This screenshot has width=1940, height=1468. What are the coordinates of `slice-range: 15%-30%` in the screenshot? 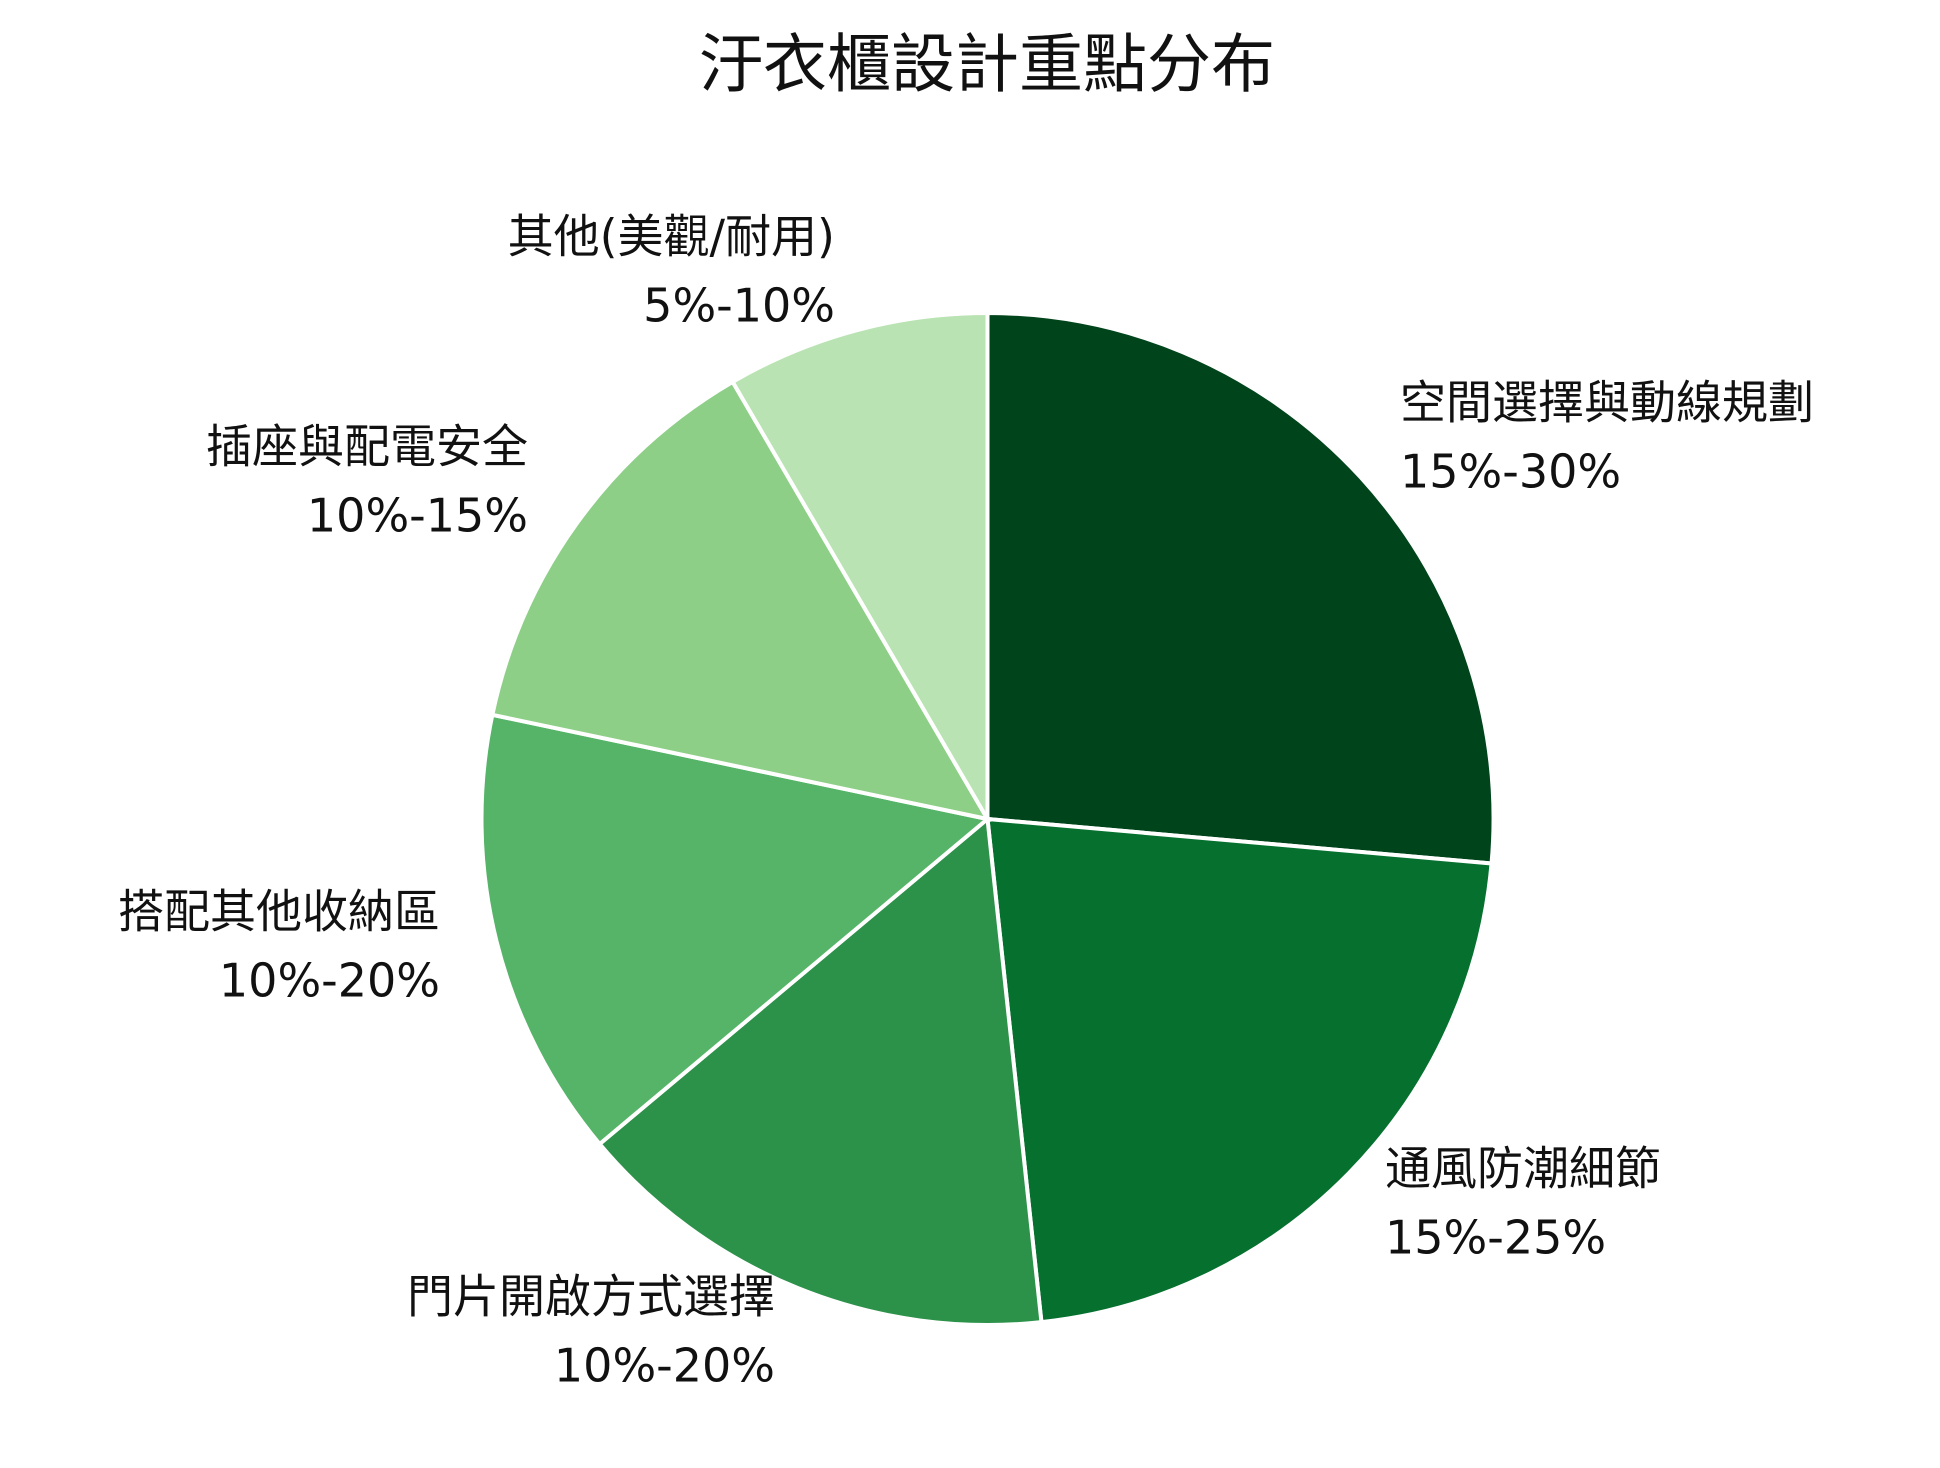 It's located at (1510, 472).